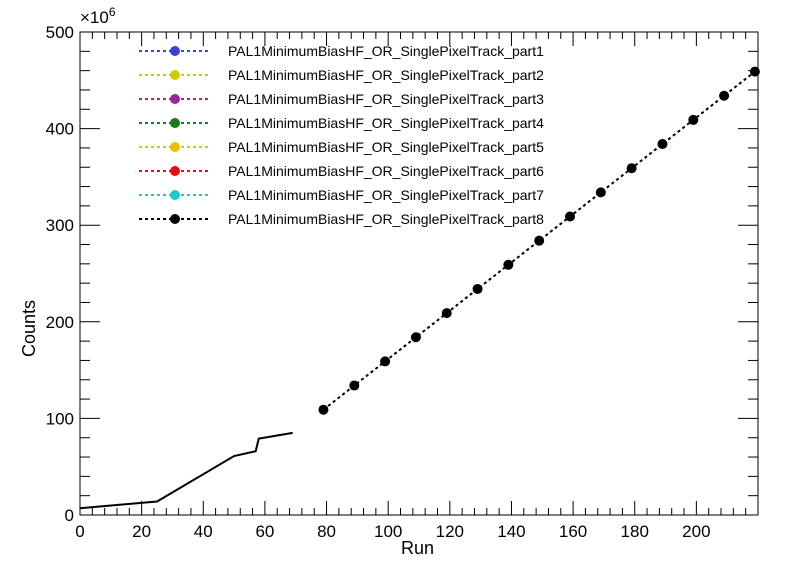 The height and width of the screenshot is (572, 796). Describe the element at coordinates (511, 531) in the screenshot. I see `x-tick-label: 140` at that location.